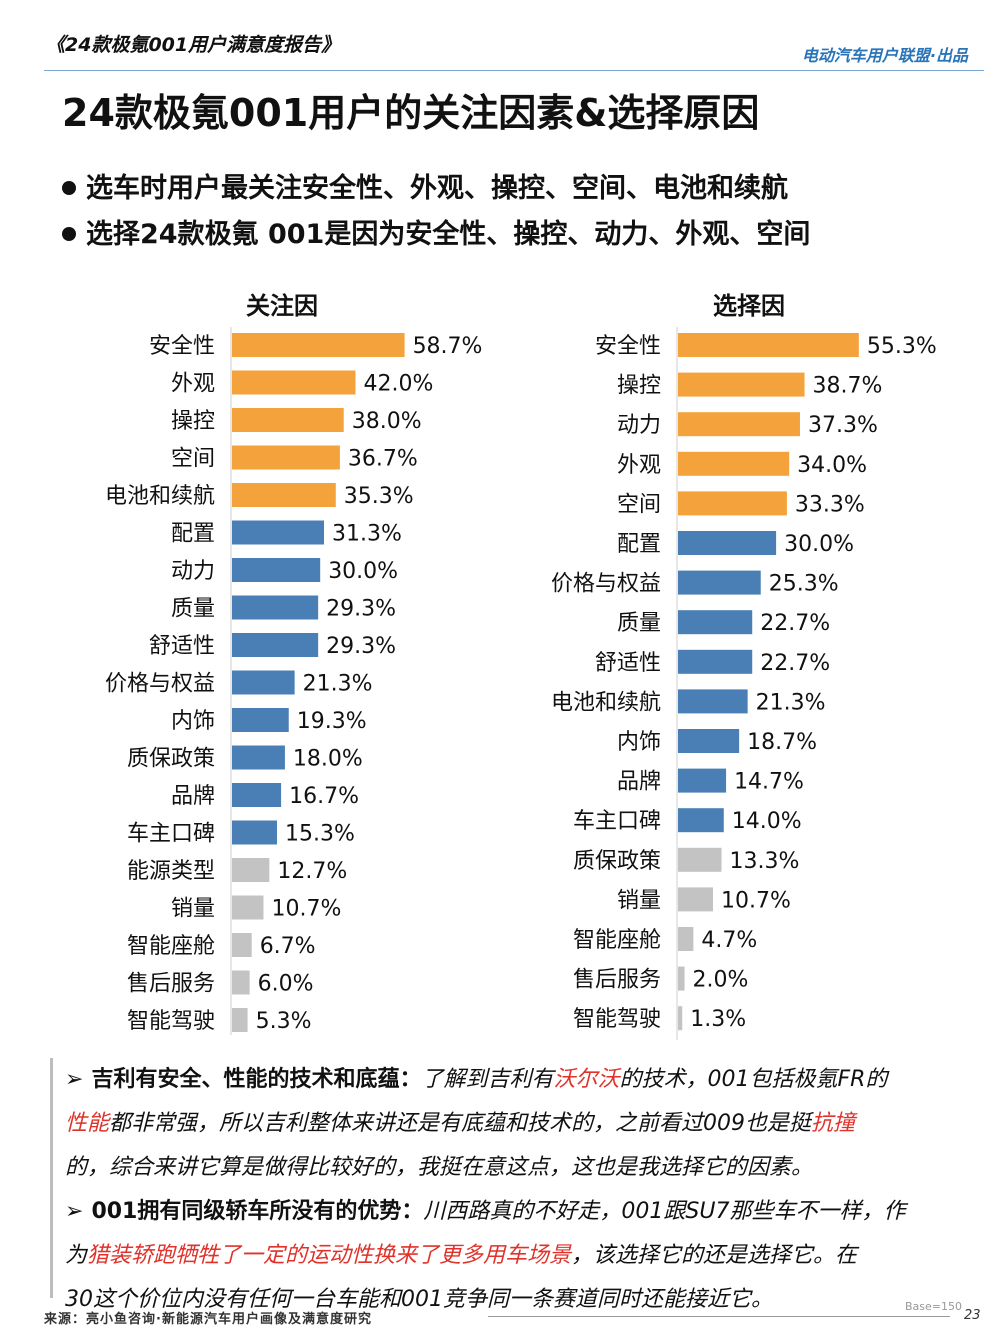 The height and width of the screenshot is (1344, 1008). What do you see at coordinates (487, 1079) in the screenshot?
I see `note-text: 了解到吉利有` at bounding box center [487, 1079].